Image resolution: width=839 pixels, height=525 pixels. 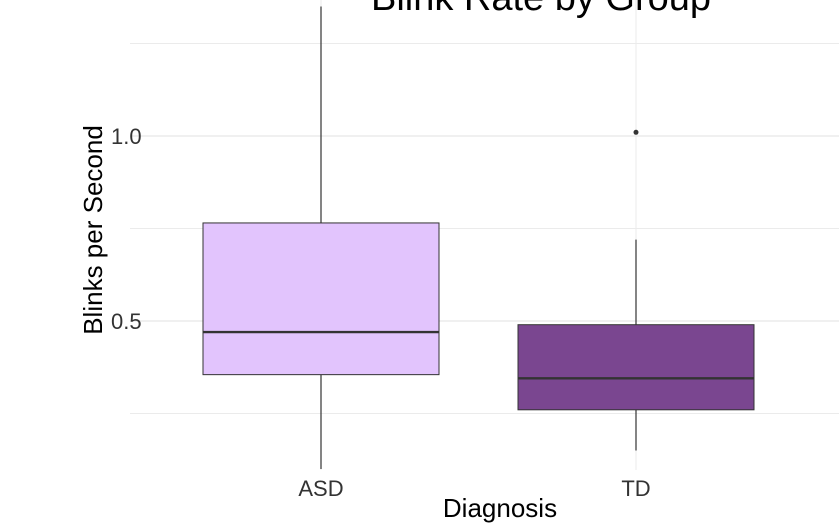 What do you see at coordinates (126, 229) in the screenshot?
I see `y-tick-labels: 0.5 1.0` at bounding box center [126, 229].